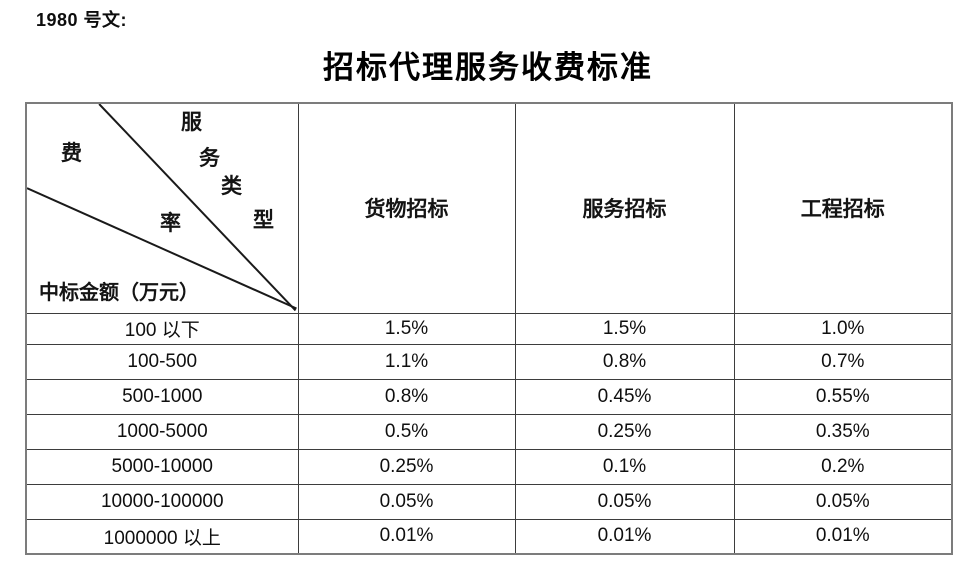 This screenshot has width=976, height=581. What do you see at coordinates (624, 208) in the screenshot?
I see `column-header-services: 服务招标` at bounding box center [624, 208].